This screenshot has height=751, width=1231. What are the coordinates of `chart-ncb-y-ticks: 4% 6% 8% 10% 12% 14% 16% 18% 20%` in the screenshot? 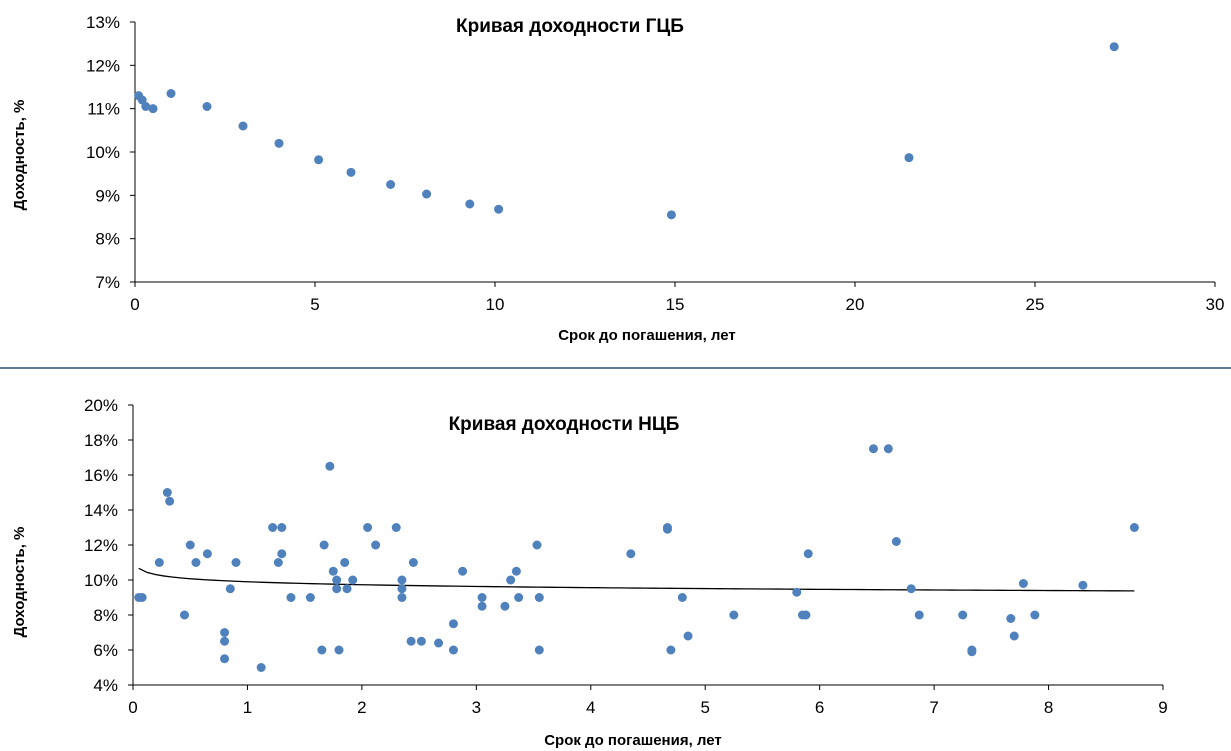 It's located at (108, 545).